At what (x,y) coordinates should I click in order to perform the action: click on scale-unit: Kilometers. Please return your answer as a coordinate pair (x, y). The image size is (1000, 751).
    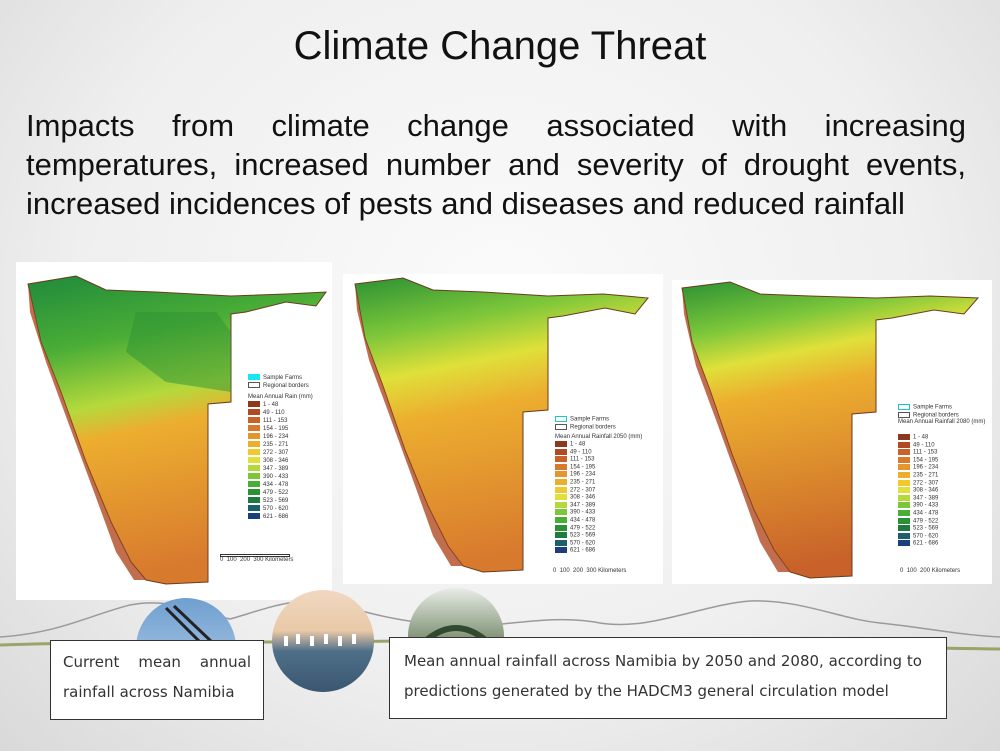
    Looking at the image, I should click on (279, 560).